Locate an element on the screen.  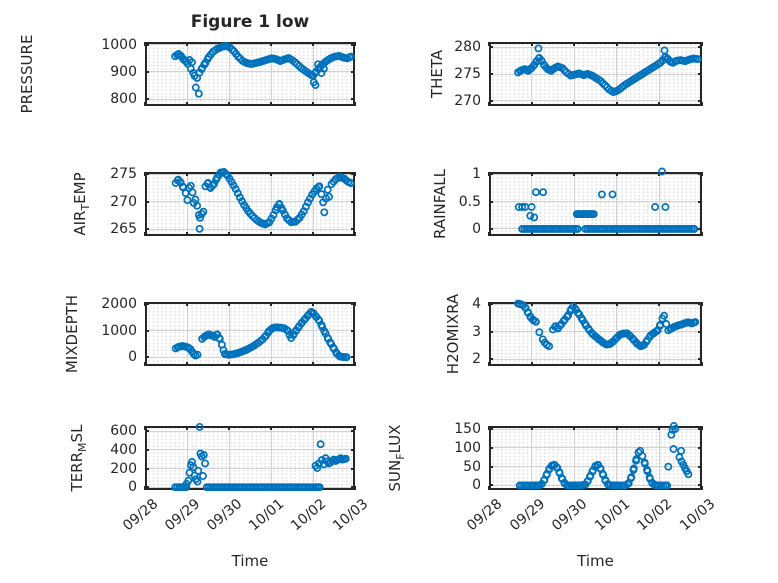
y-tick-label: 270 is located at coordinates (123, 201).